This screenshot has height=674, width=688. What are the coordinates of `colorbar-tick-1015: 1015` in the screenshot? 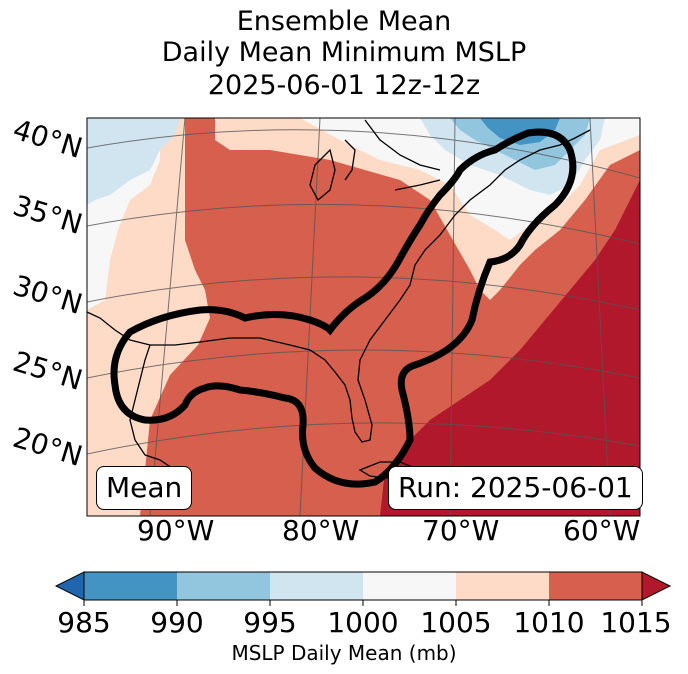 It's located at (636, 622).